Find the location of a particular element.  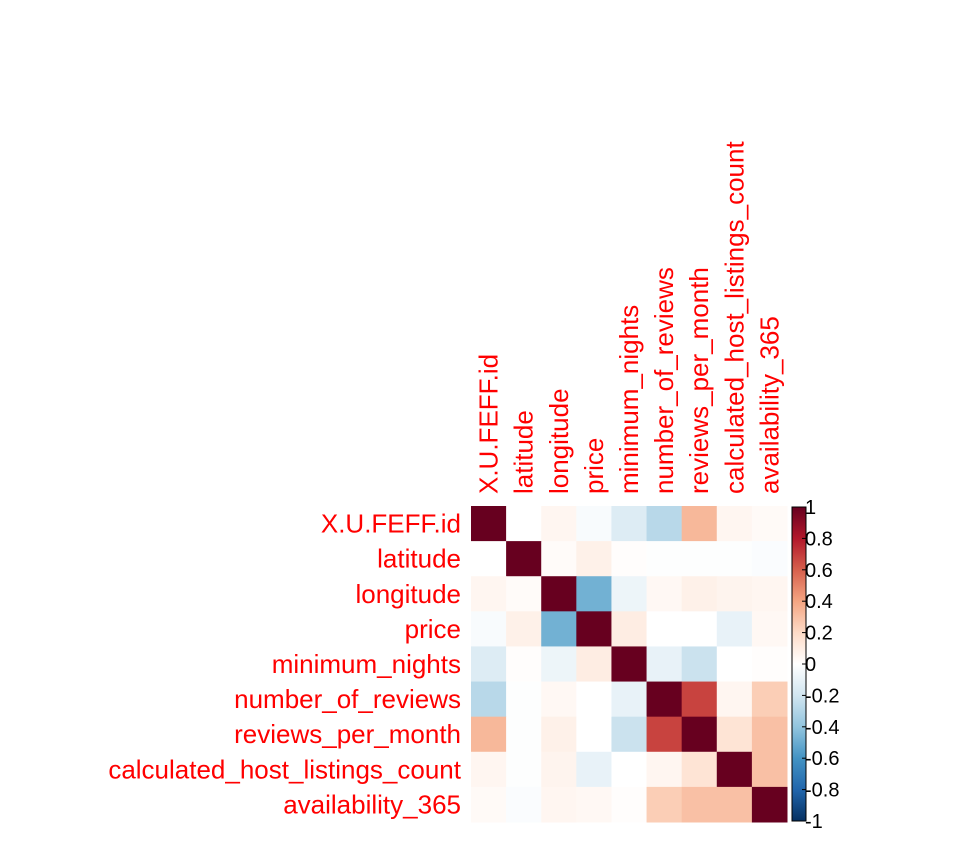

color-legend-tick-label: 1 is located at coordinates (810, 508).